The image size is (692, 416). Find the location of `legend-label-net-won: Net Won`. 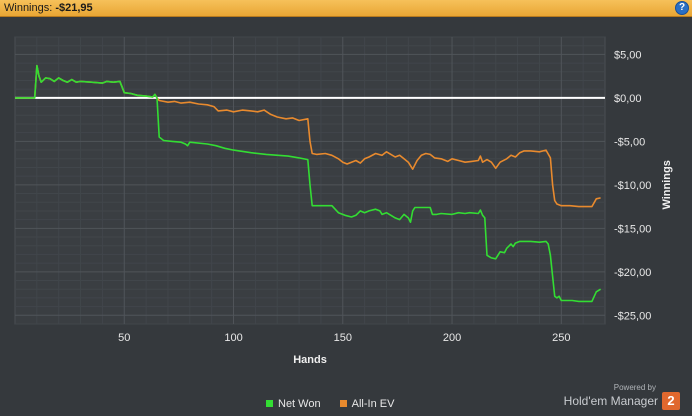

legend-label-net-won: Net Won is located at coordinates (299, 404).